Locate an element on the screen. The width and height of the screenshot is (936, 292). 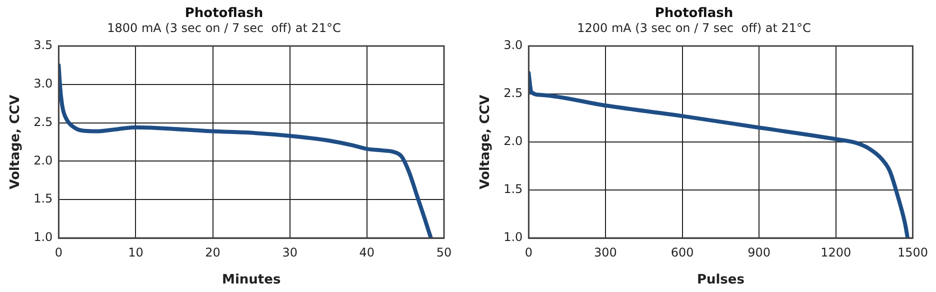
x-tick-label: 20 is located at coordinates (212, 252).